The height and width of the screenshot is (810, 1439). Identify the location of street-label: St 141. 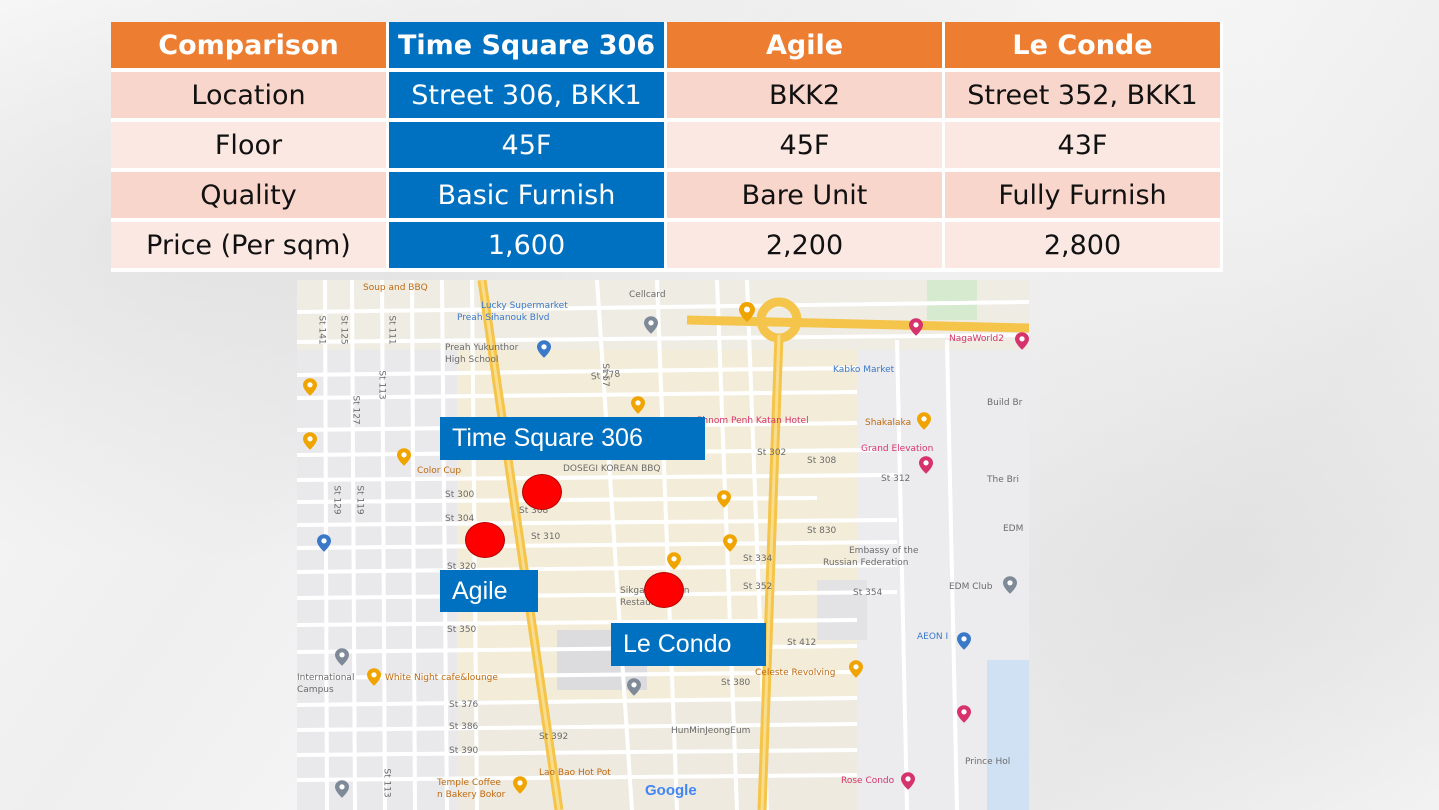
(321, 330).